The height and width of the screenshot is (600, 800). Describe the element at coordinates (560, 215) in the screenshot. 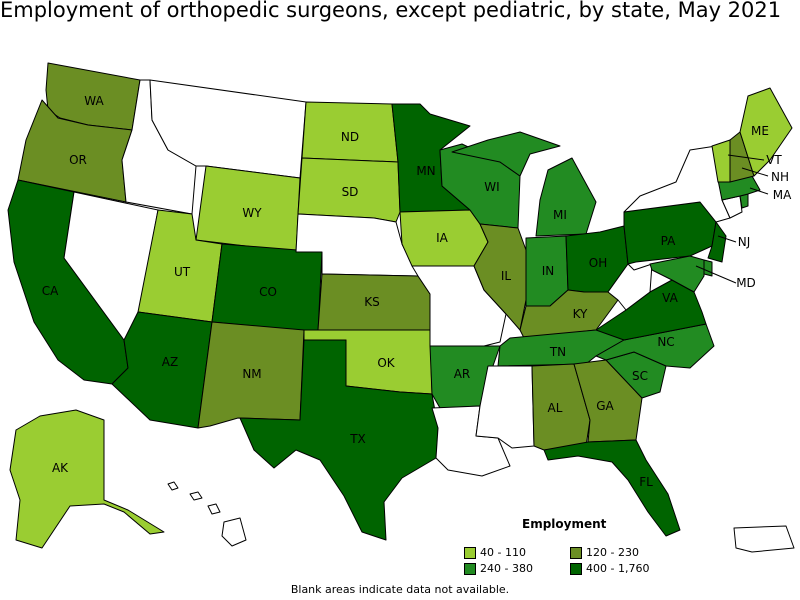

I see `label-MI: MI` at that location.